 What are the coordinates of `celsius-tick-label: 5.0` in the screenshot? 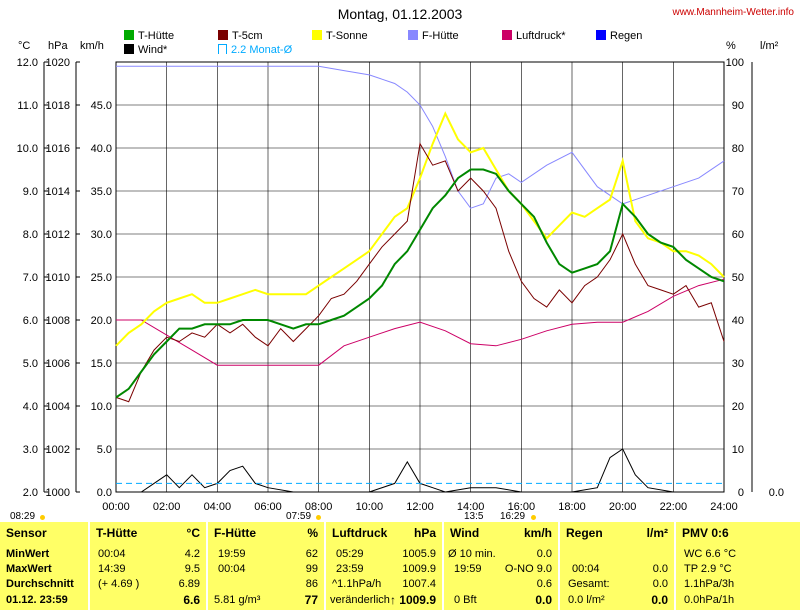 It's located at (30, 364).